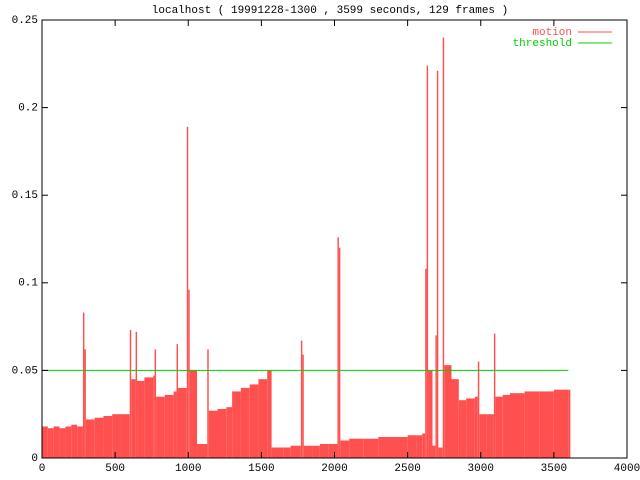  What do you see at coordinates (334, 469) in the screenshot?
I see `x-tick-label: 2000` at bounding box center [334, 469].